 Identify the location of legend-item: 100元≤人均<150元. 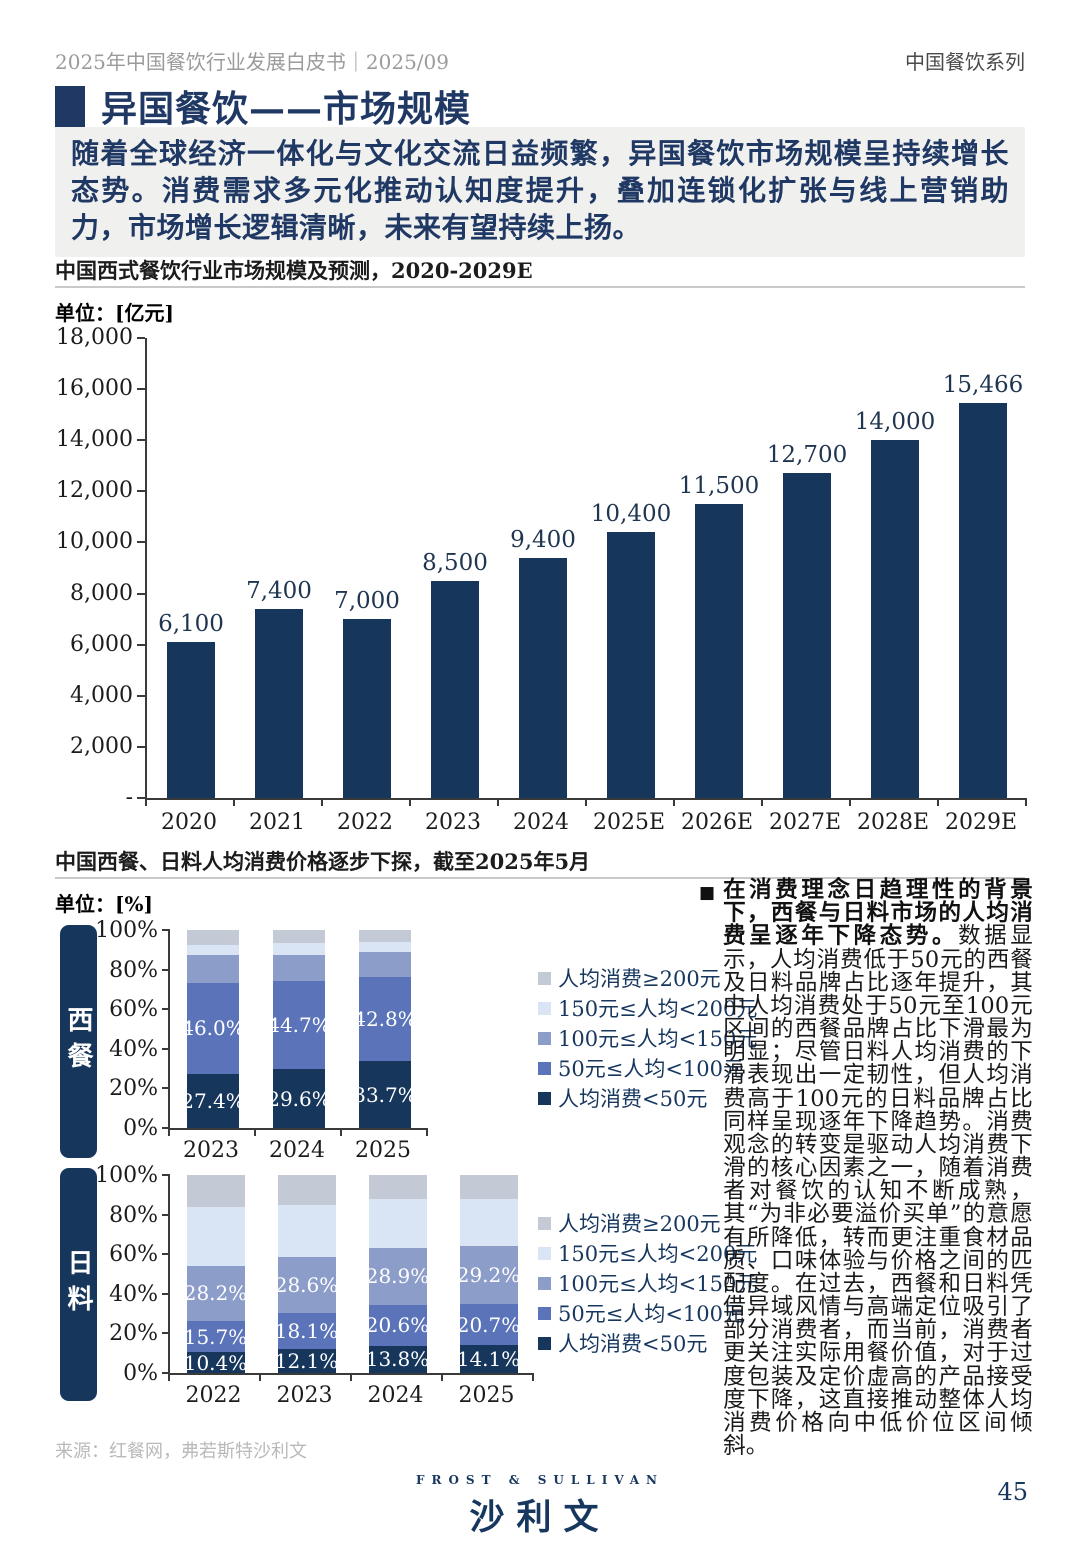
(668, 1038).